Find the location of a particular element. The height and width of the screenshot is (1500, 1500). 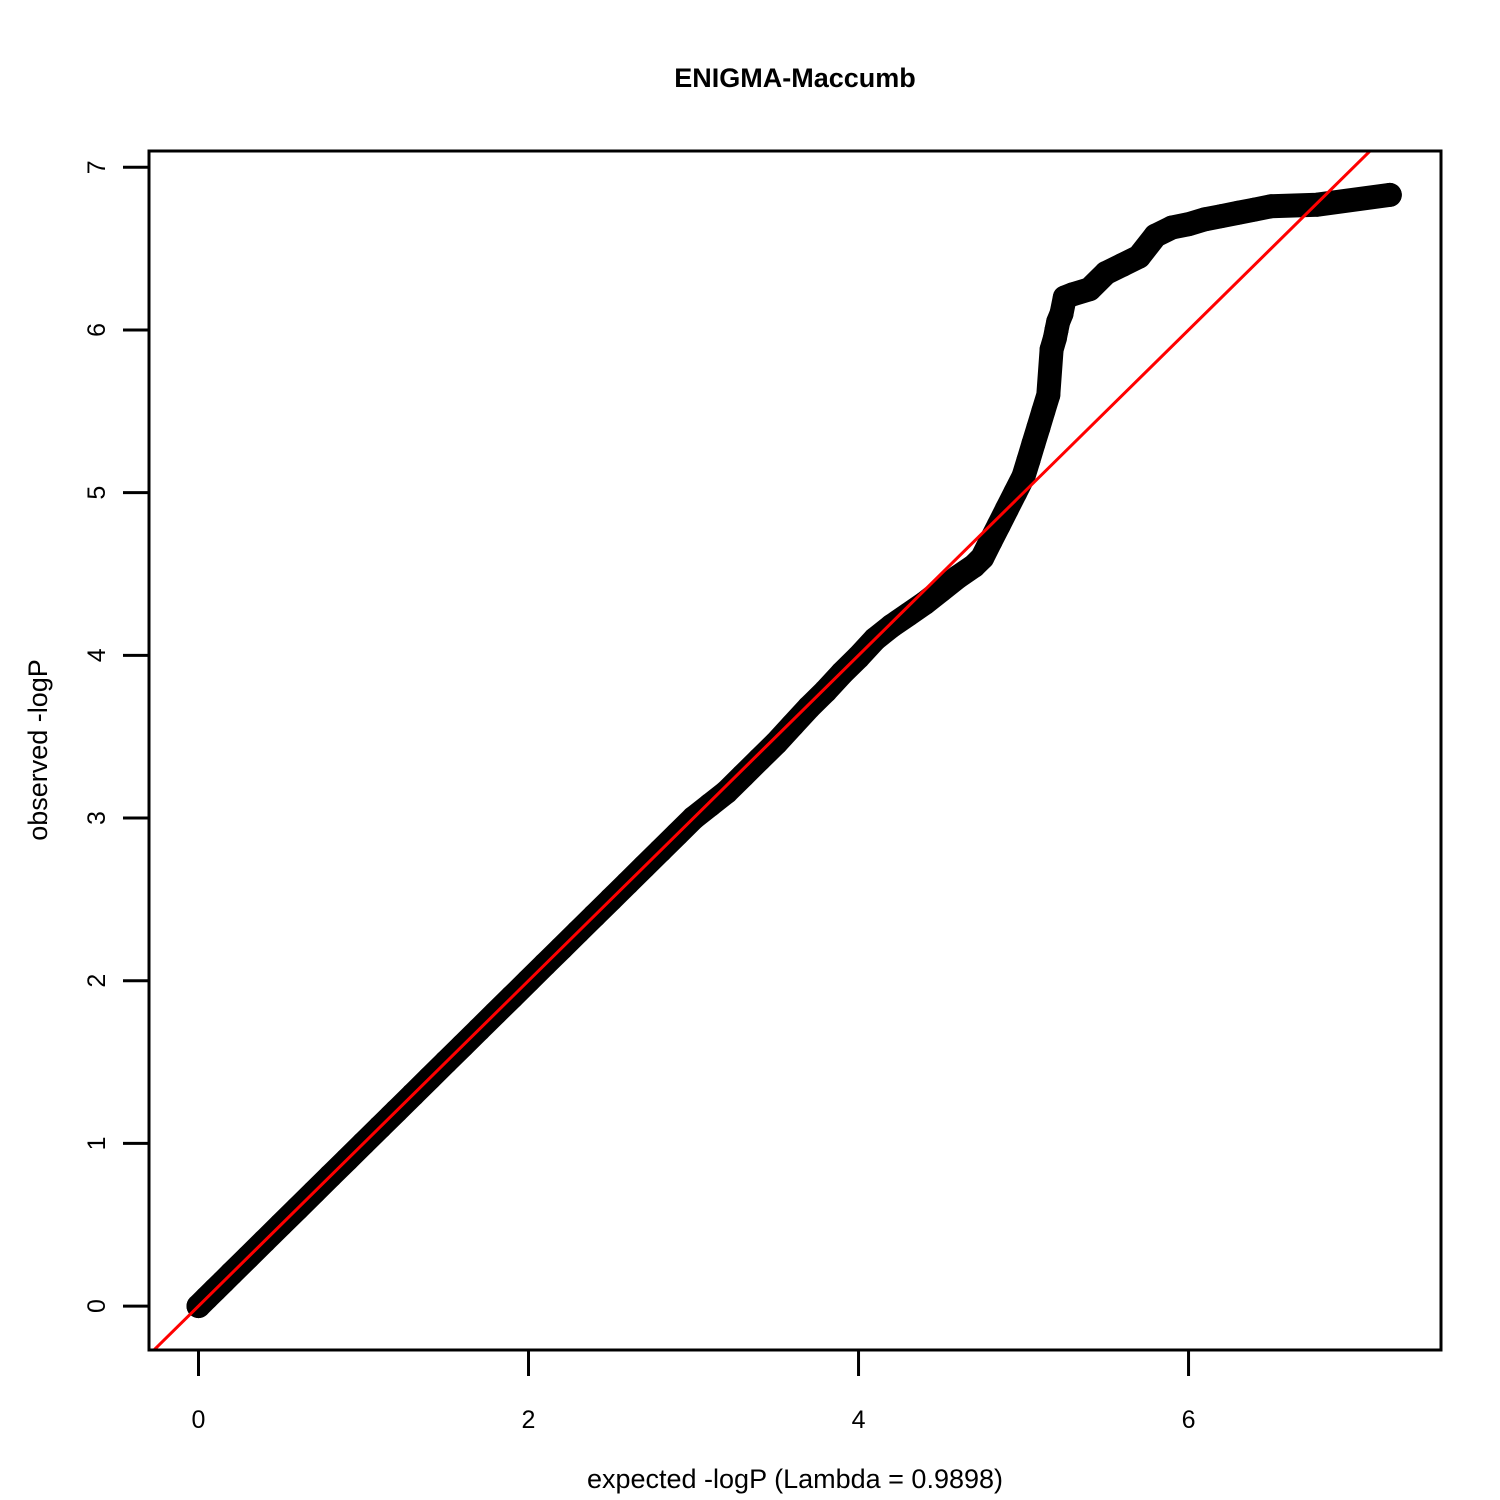

x-tick-label: 4 is located at coordinates (859, 1420).